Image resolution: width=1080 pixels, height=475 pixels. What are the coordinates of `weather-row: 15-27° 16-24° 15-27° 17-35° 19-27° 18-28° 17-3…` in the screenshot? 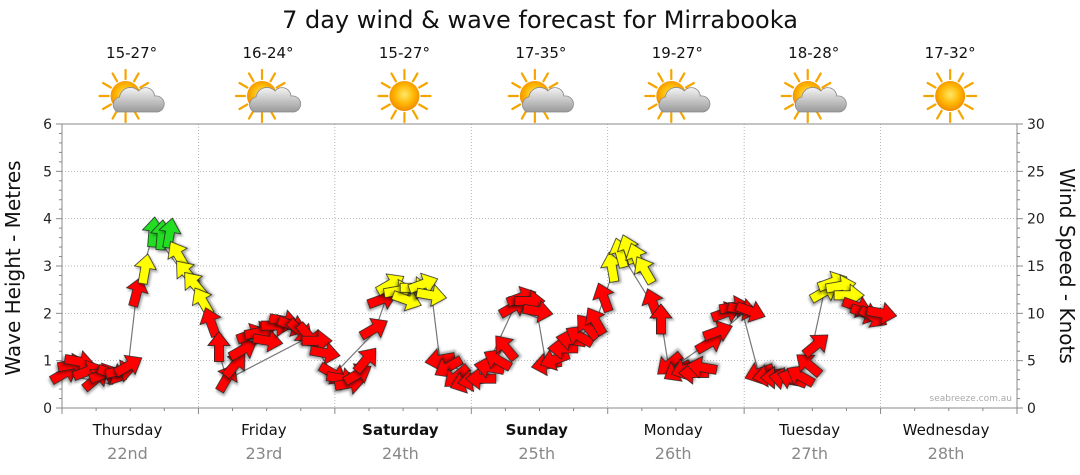 It's located at (538, 84).